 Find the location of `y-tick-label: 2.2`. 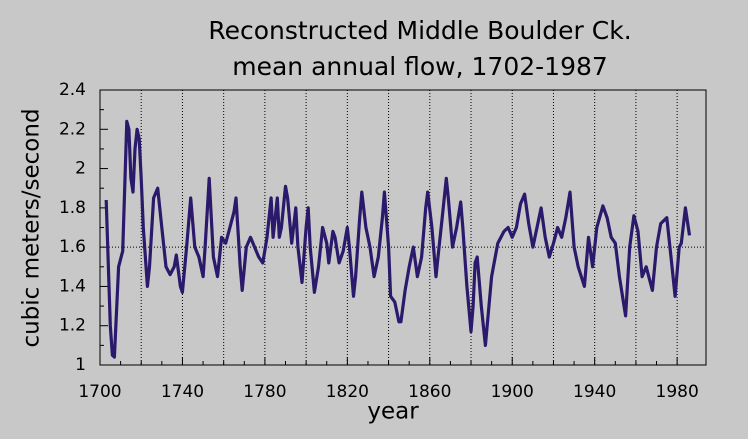

y-tick-label: 2.2 is located at coordinates (72, 129).